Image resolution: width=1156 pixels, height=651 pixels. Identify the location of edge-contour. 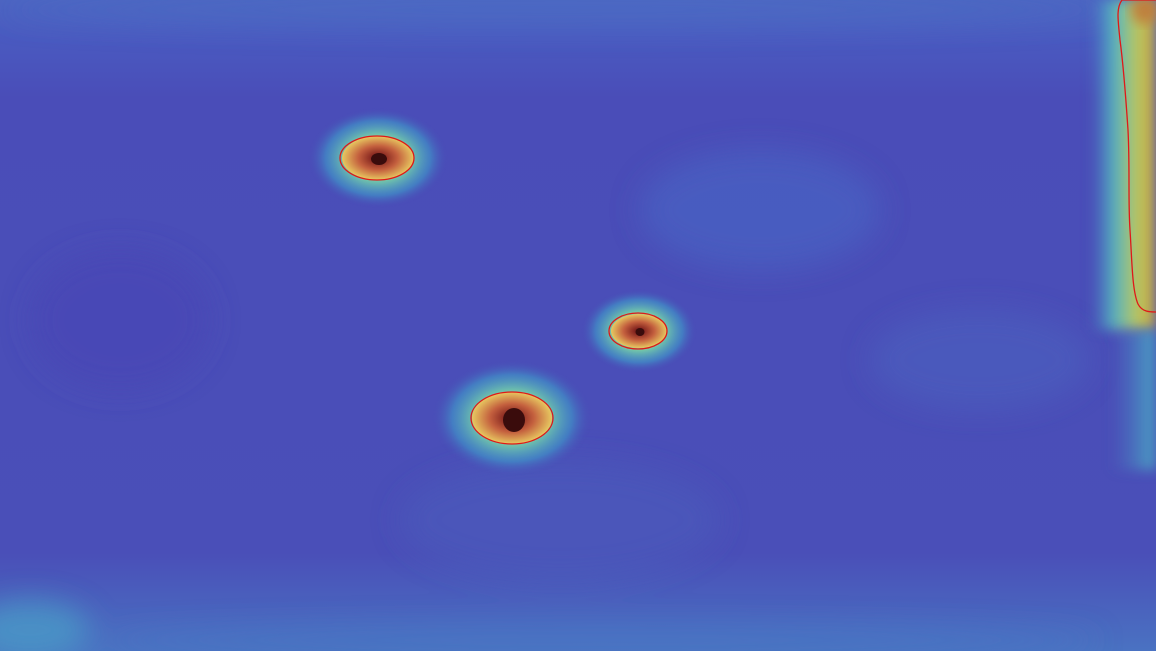
(1136, 156).